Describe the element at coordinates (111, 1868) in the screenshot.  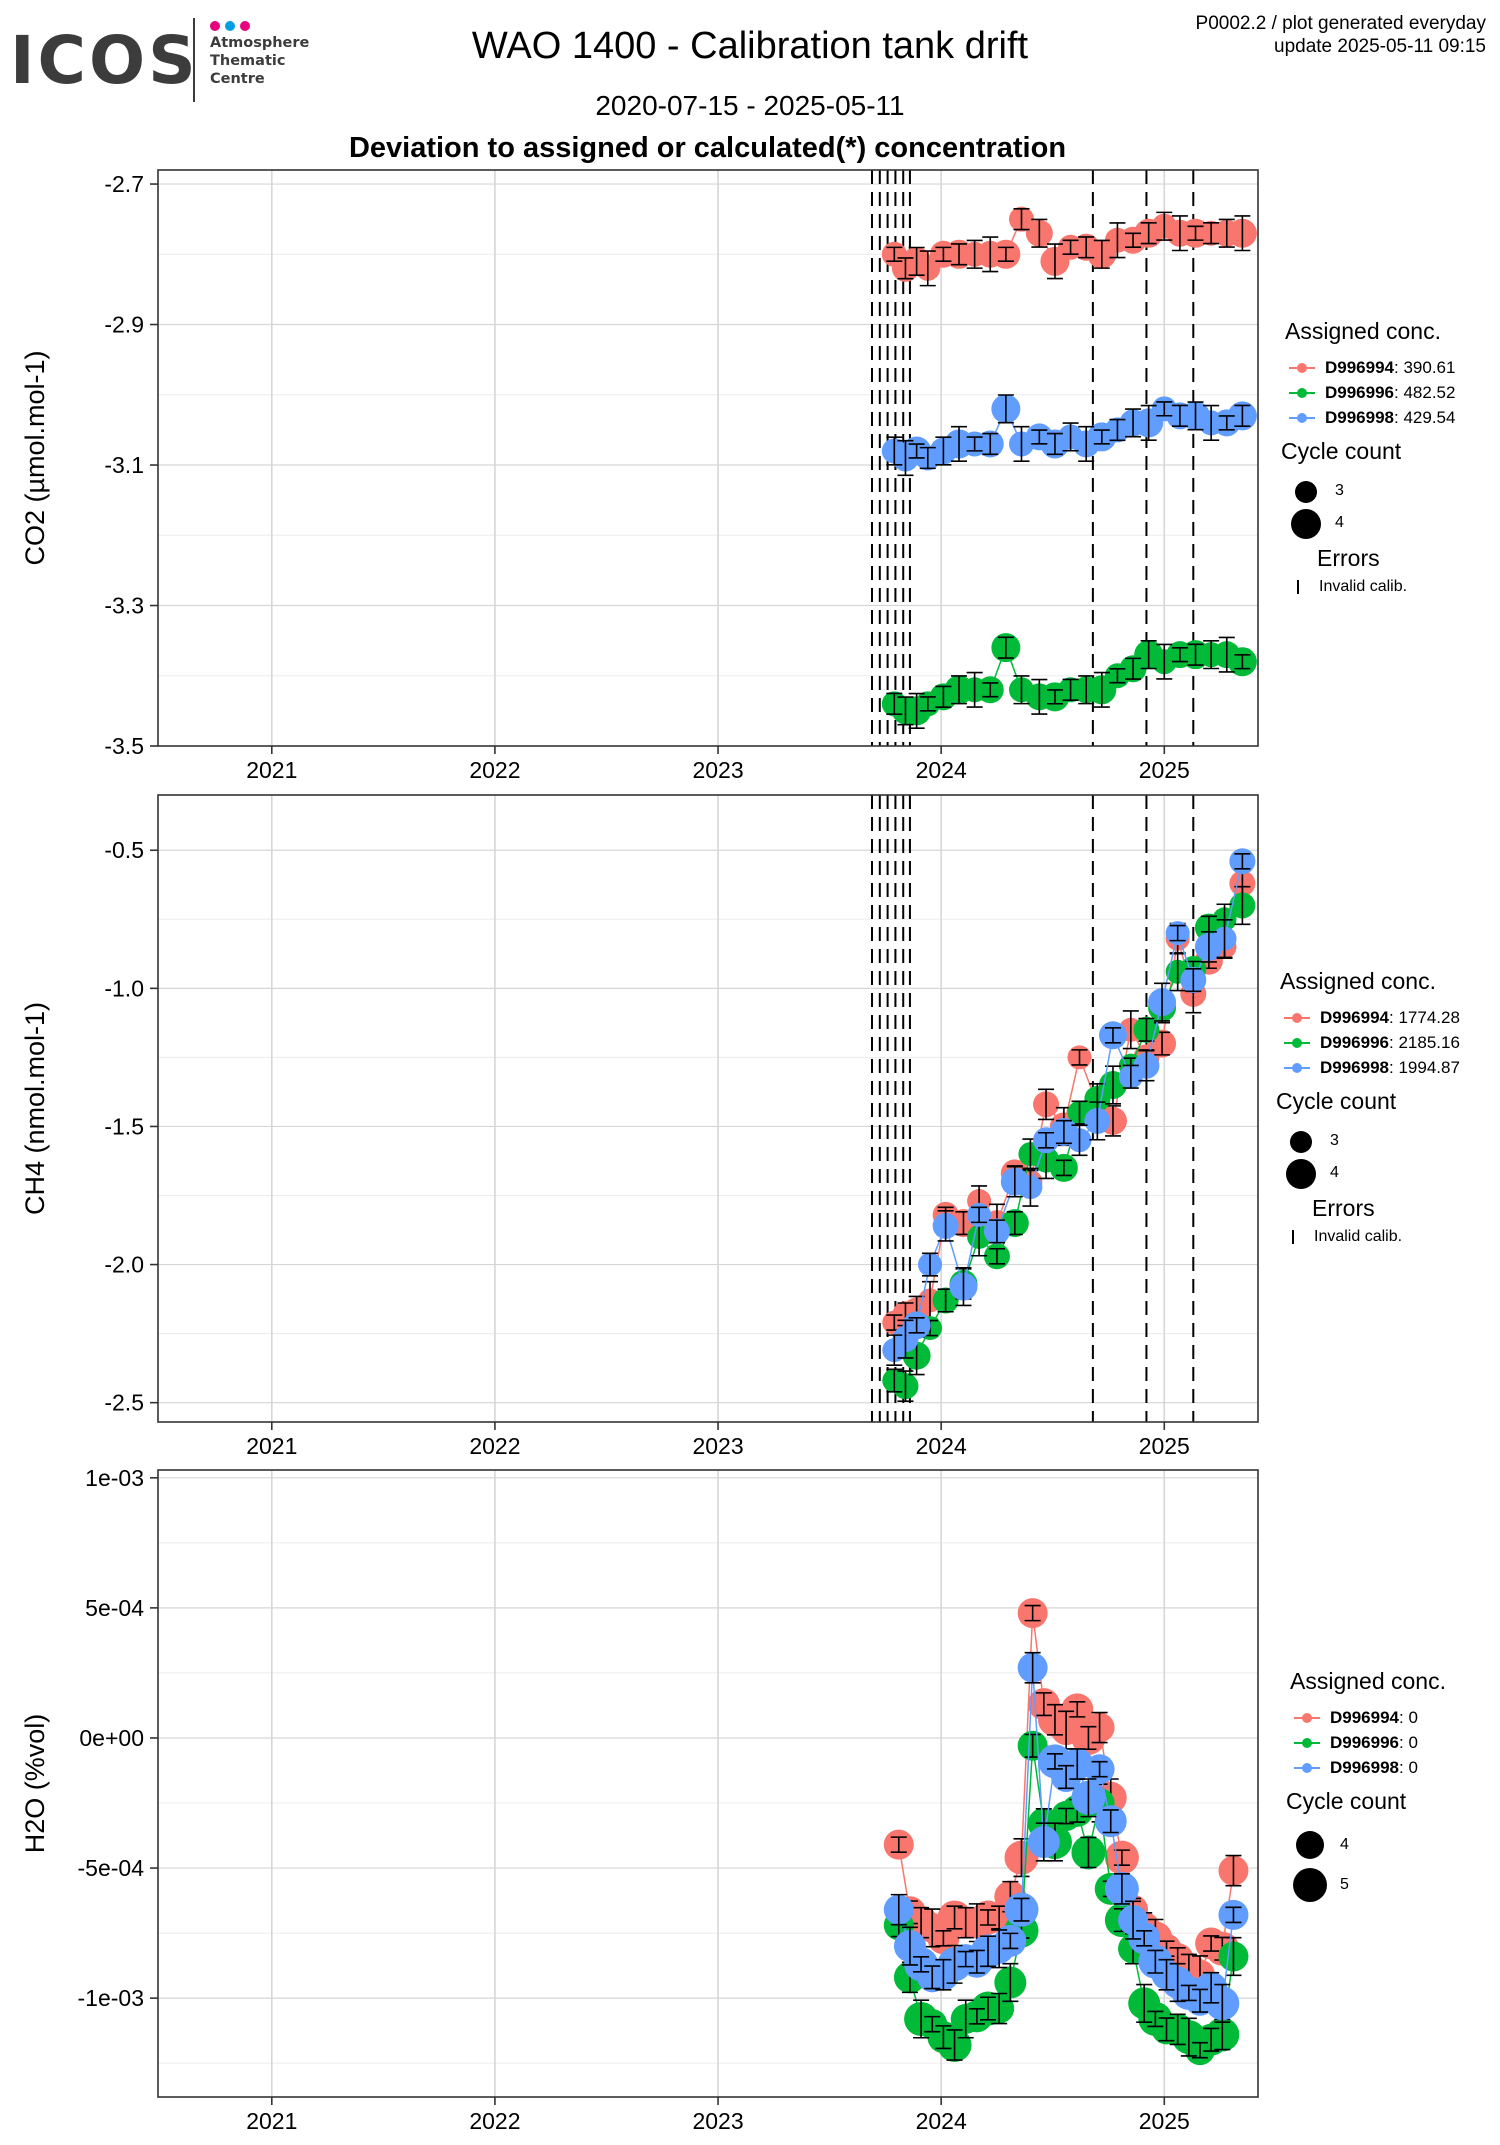
I see `y-tick-label: -5e-04` at that location.